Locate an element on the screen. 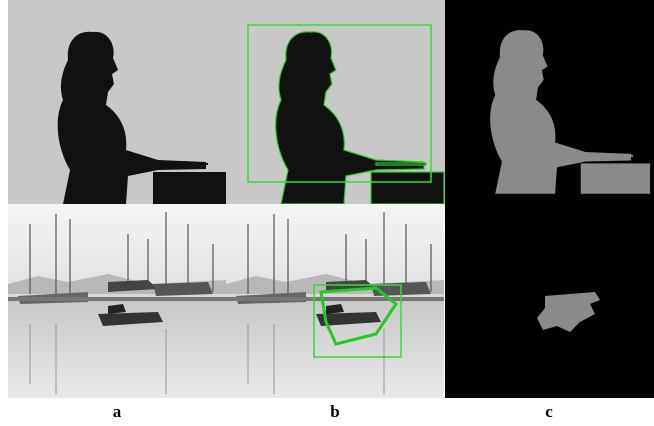 The image size is (654, 426). label: a is located at coordinates (117, 411).